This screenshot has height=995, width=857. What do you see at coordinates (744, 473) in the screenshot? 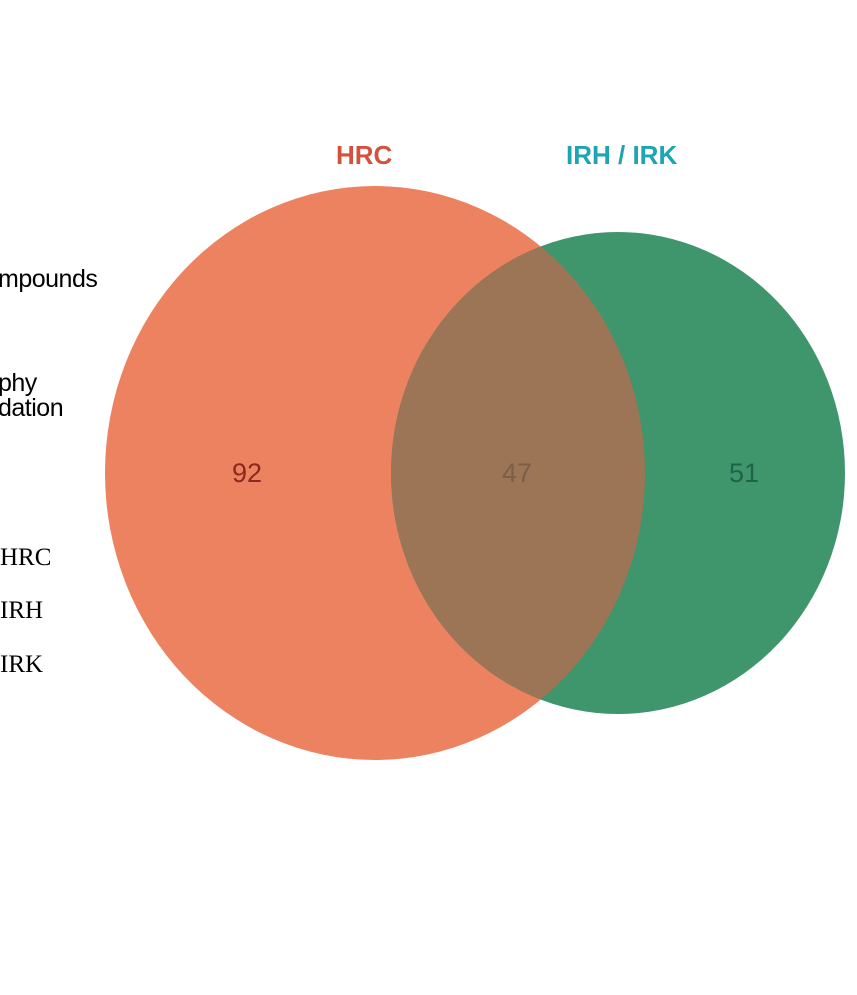
I see `irh-irk-only-count: 51` at bounding box center [744, 473].